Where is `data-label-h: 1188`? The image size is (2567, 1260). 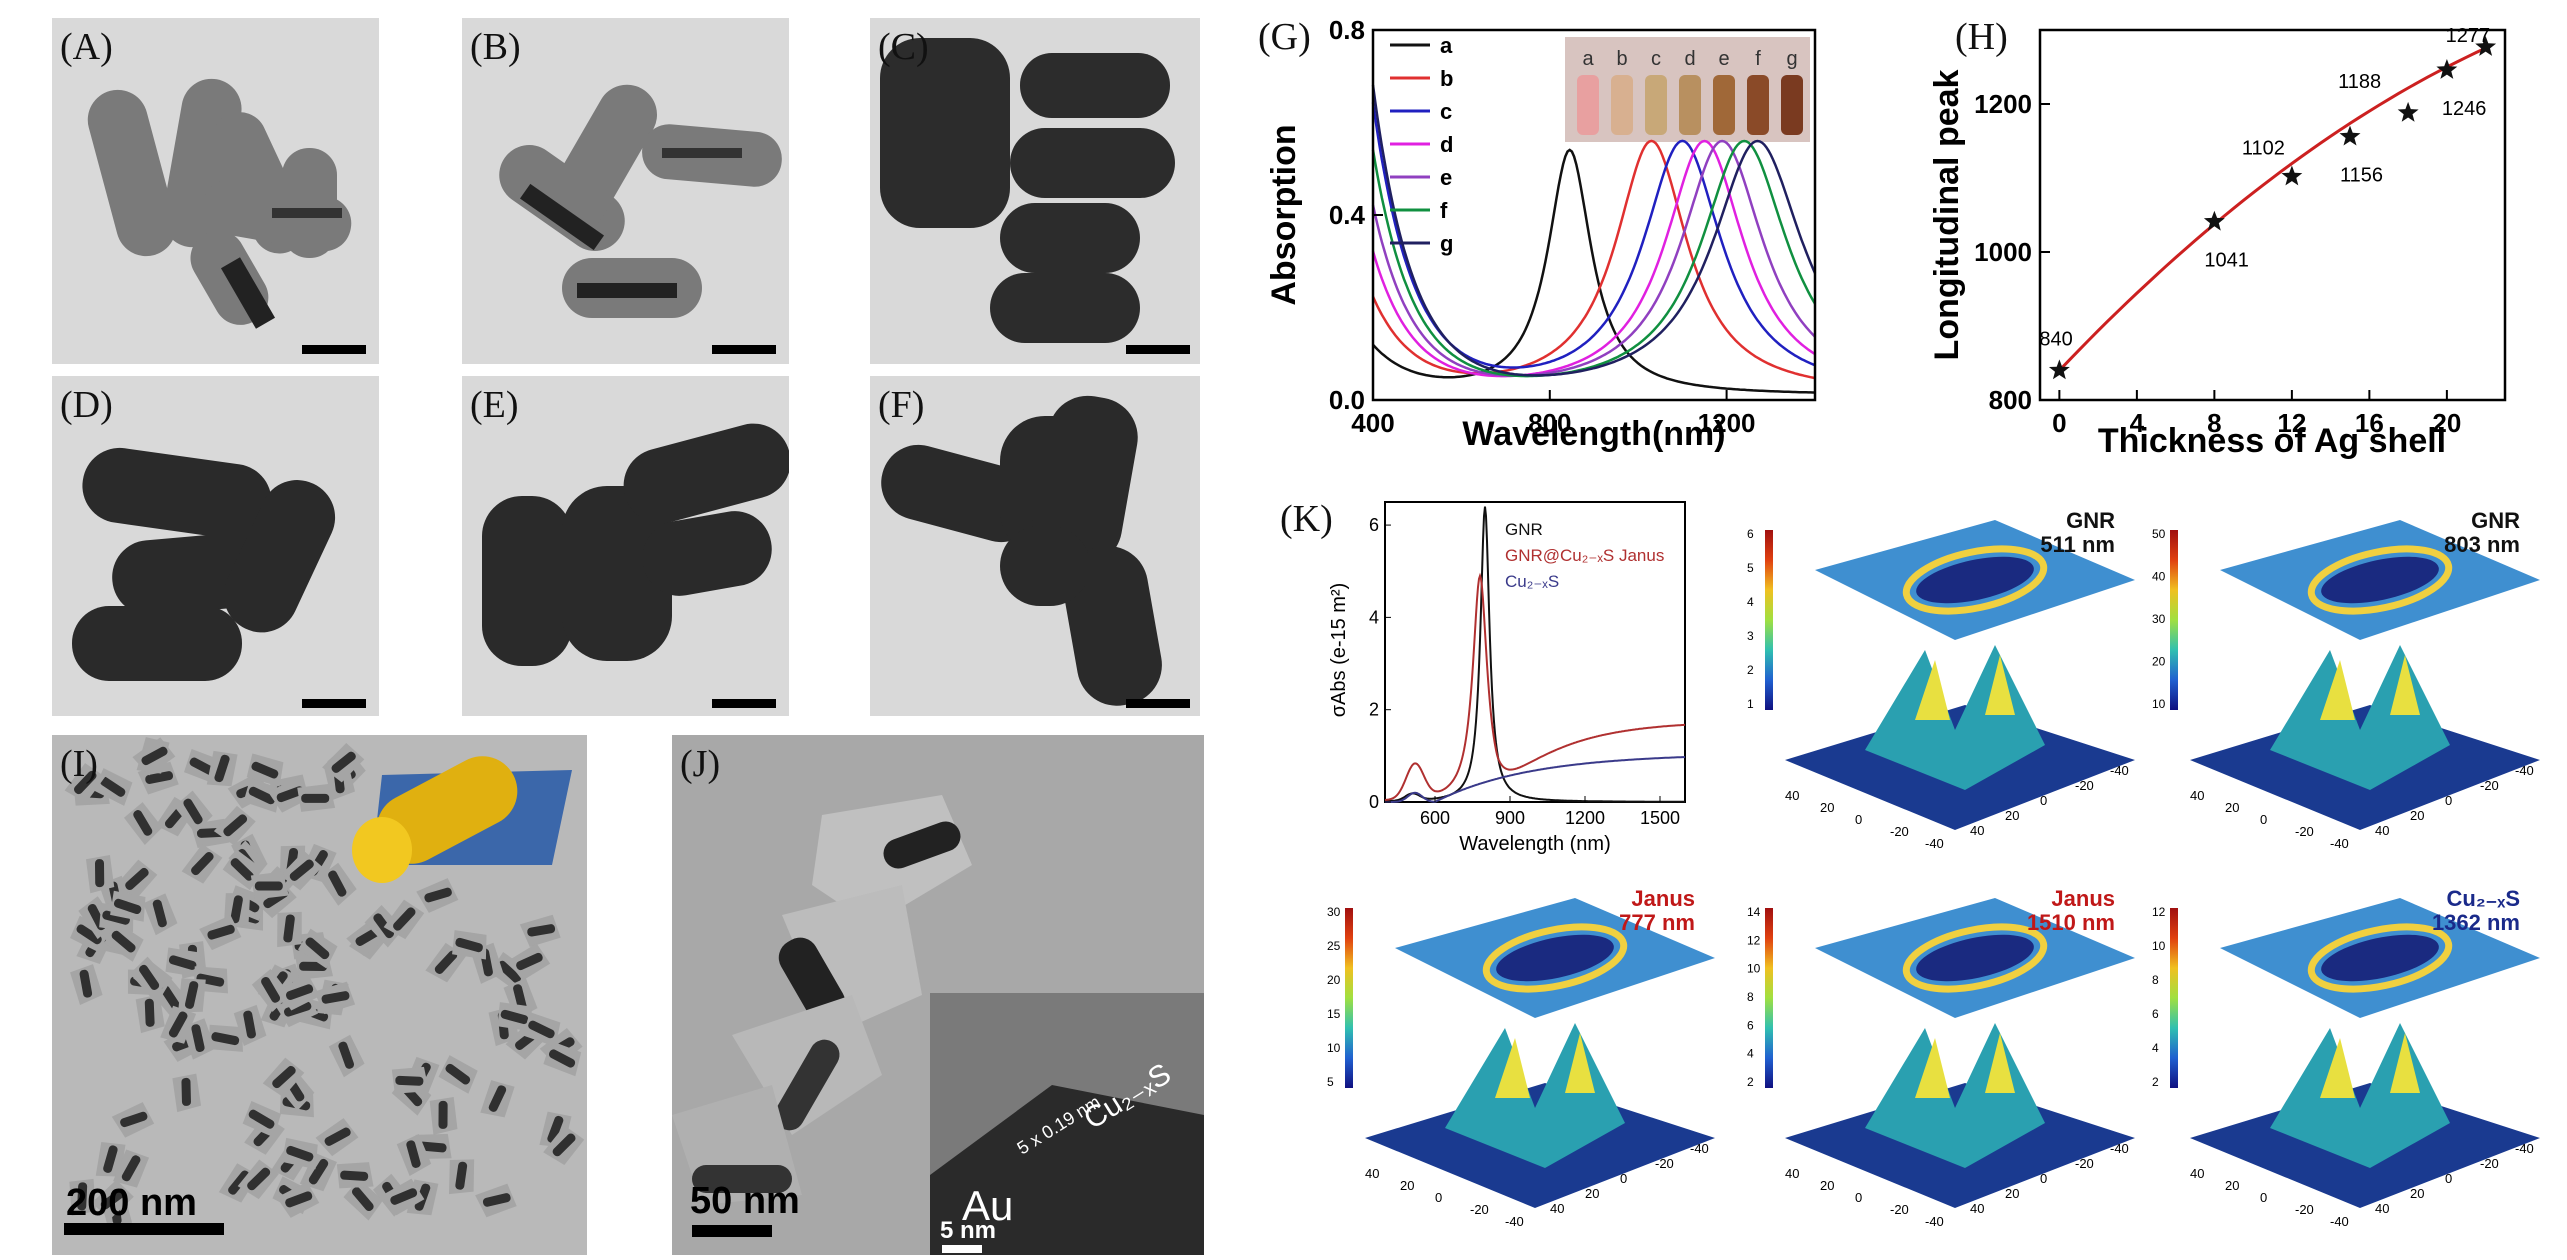 data-label-h: 1188 is located at coordinates (2359, 82).